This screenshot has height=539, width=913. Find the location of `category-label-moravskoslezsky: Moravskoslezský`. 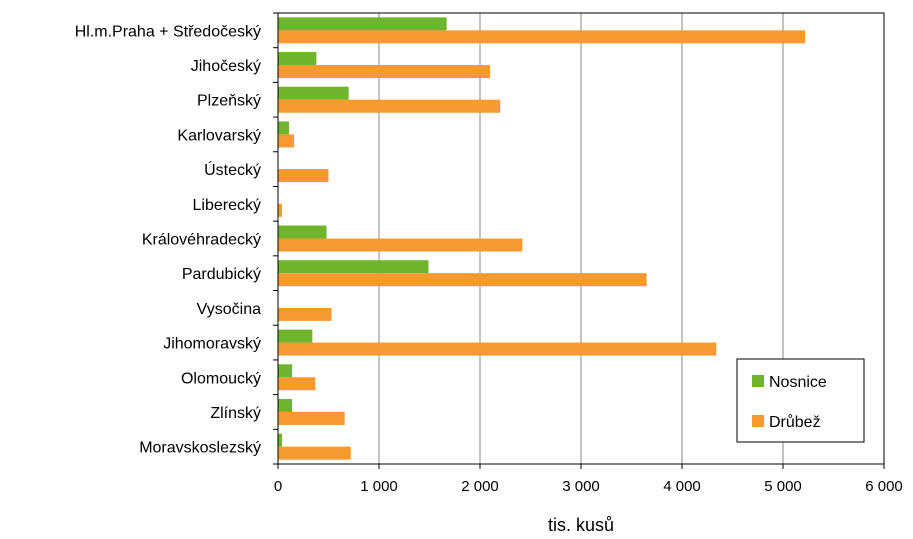

category-label-moravskoslezsky: Moravskoslezský is located at coordinates (200, 448).